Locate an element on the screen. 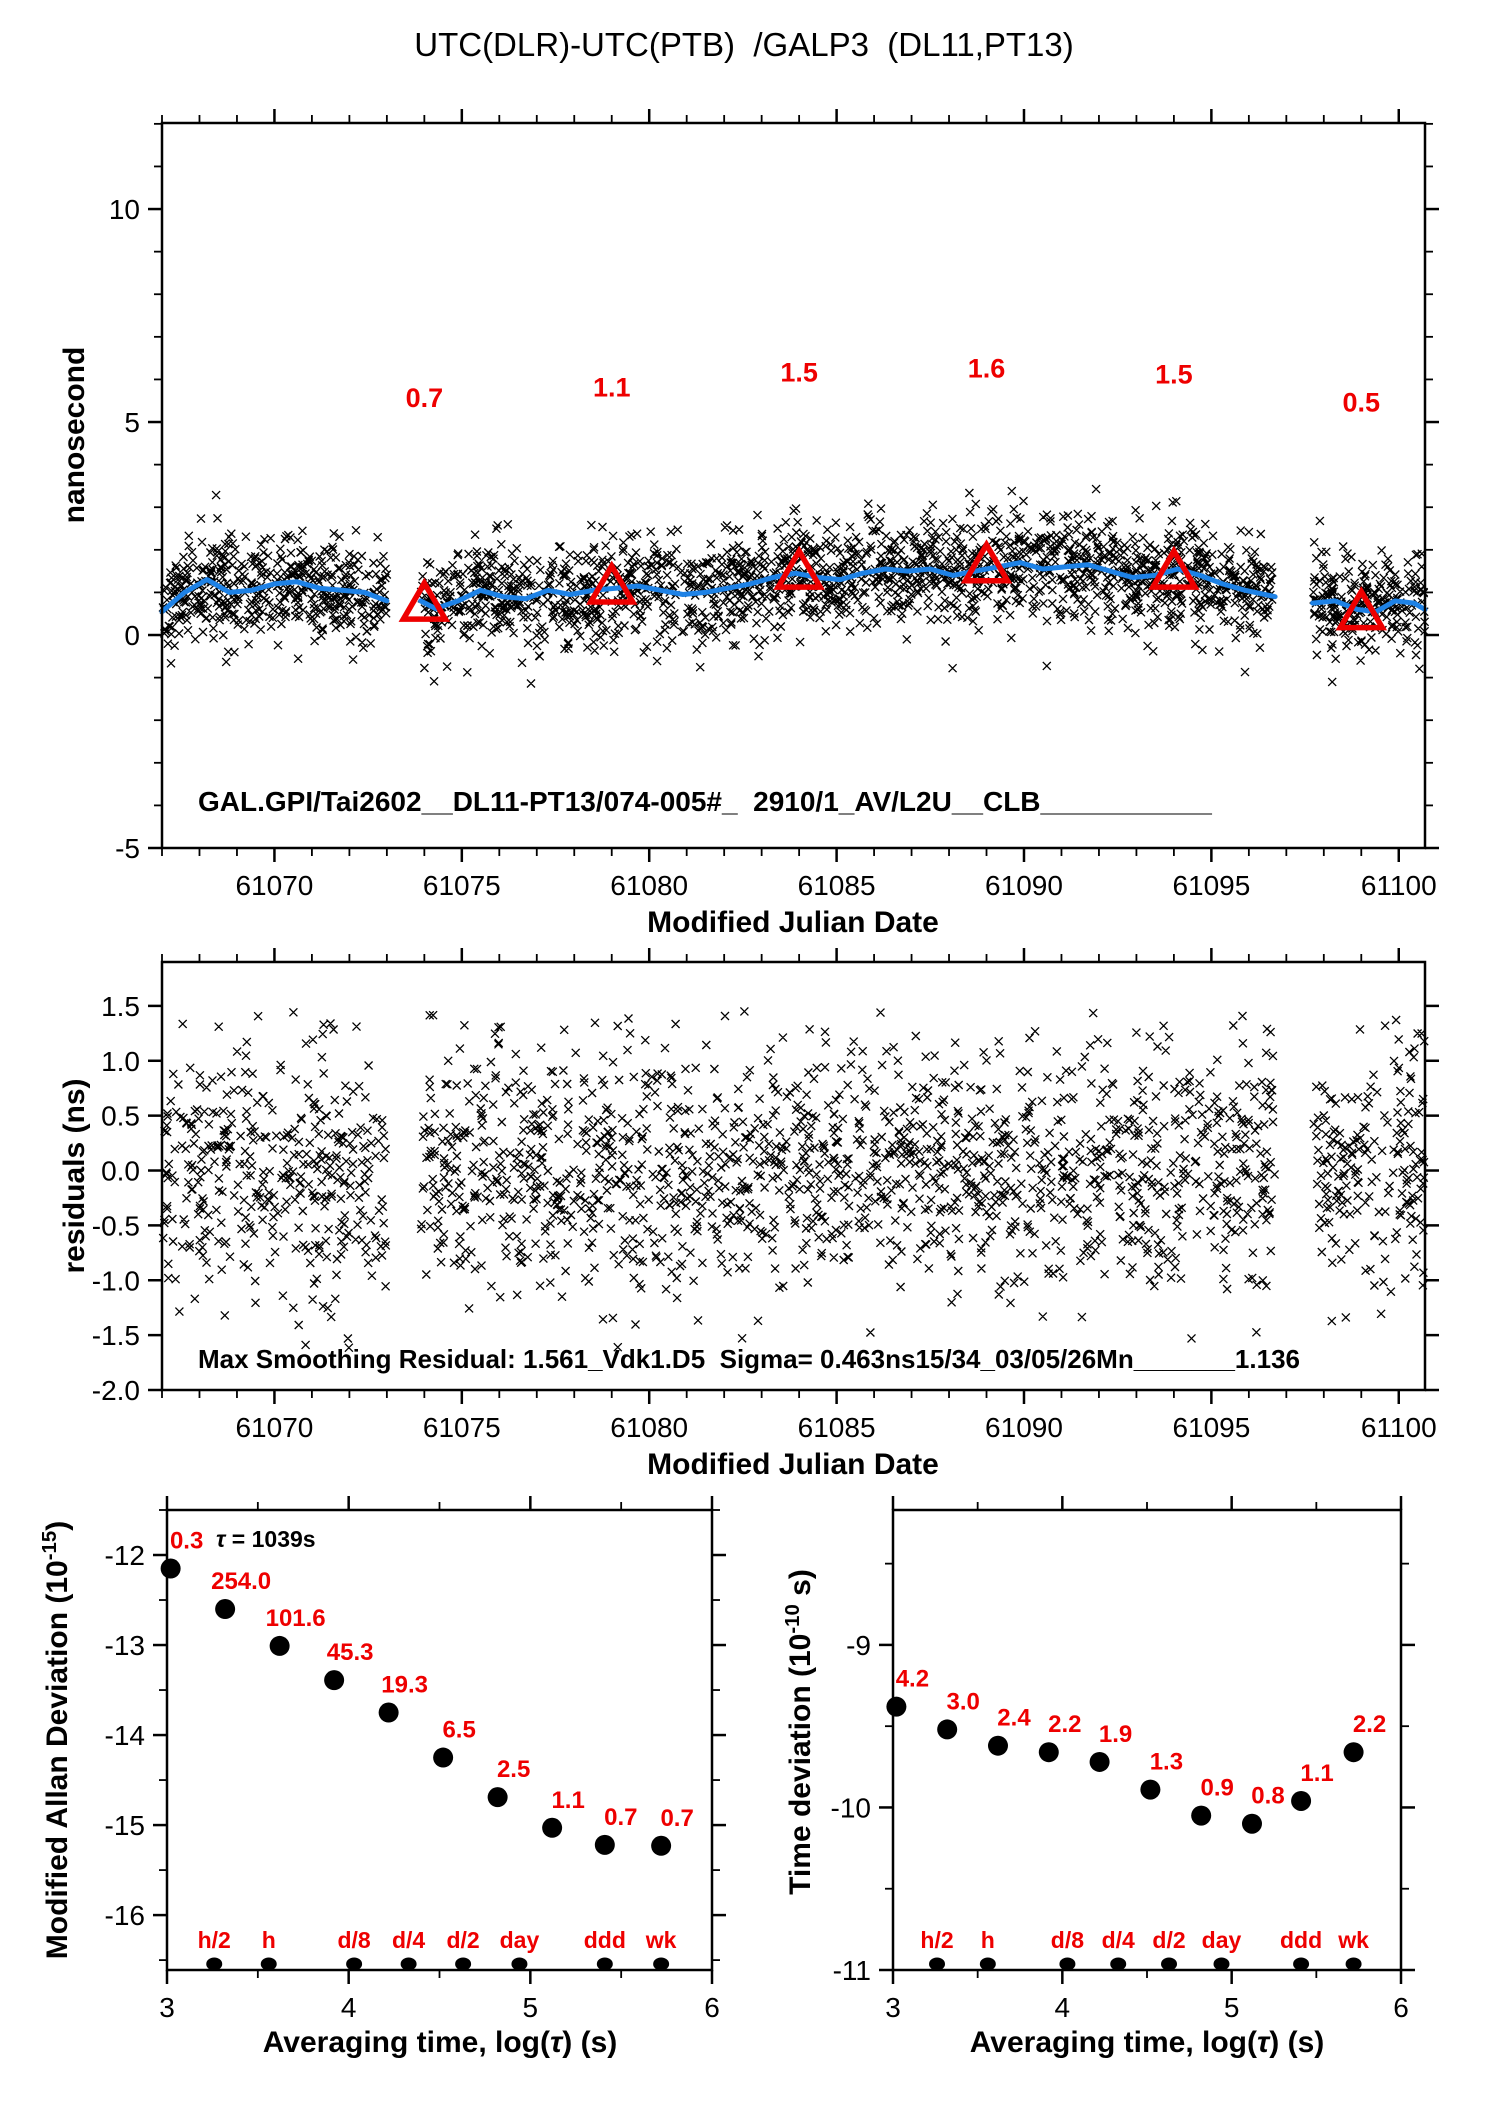 The width and height of the screenshot is (1488, 2105). phase-triangle-value-label: 0.5 is located at coordinates (1362, 402).